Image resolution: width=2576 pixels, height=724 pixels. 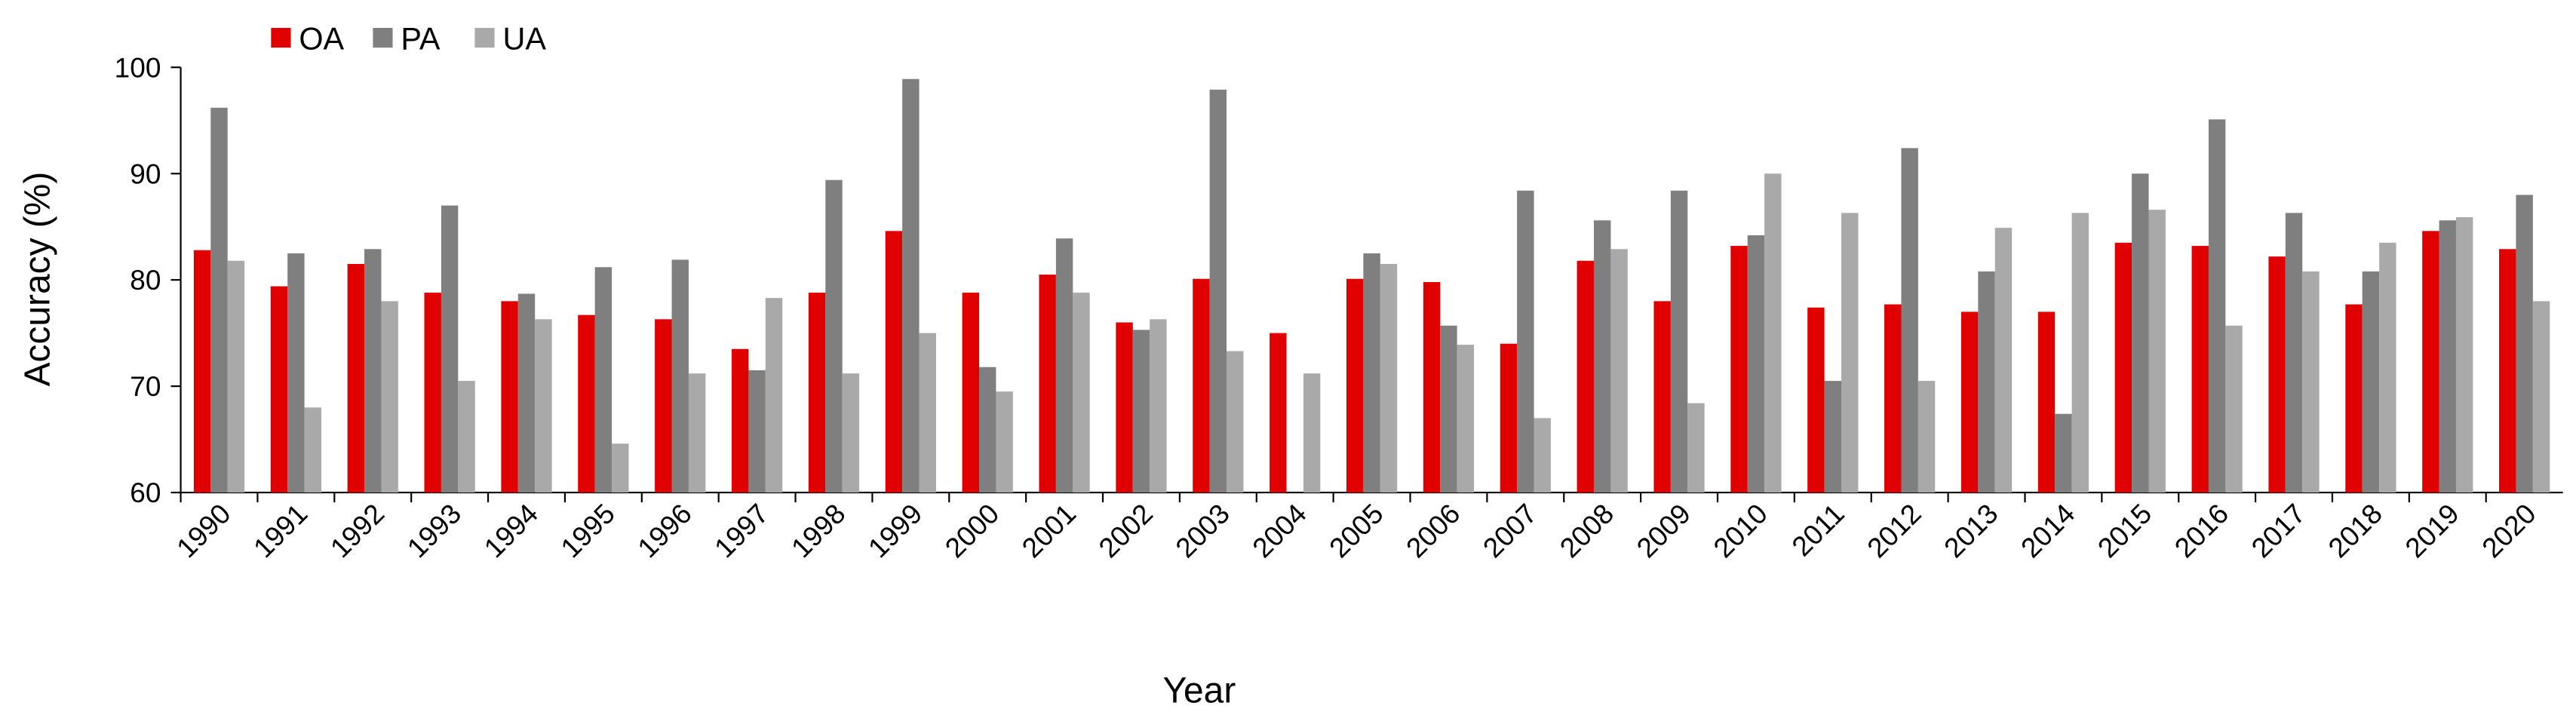 What do you see at coordinates (1663, 531) in the screenshot?
I see `x-tick-label: 2009` at bounding box center [1663, 531].